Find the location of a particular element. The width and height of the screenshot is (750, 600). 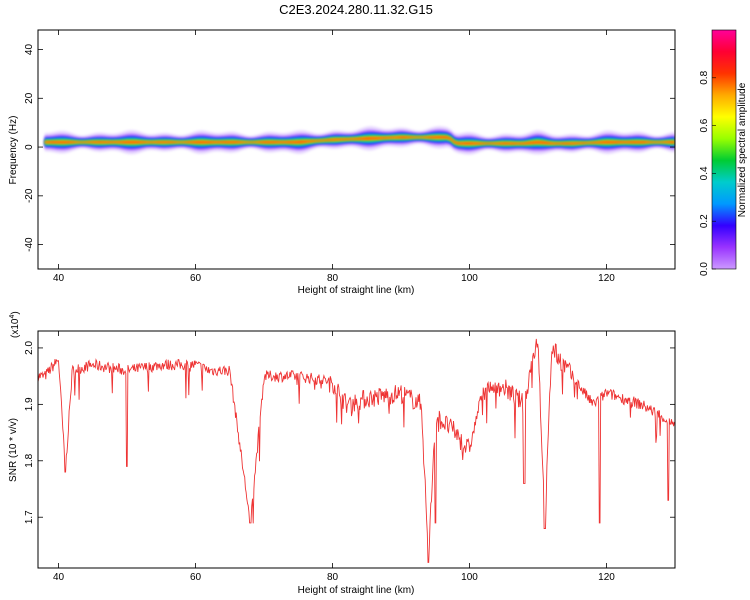

snr-x-tick-100-label: 100 is located at coordinates (469, 577).